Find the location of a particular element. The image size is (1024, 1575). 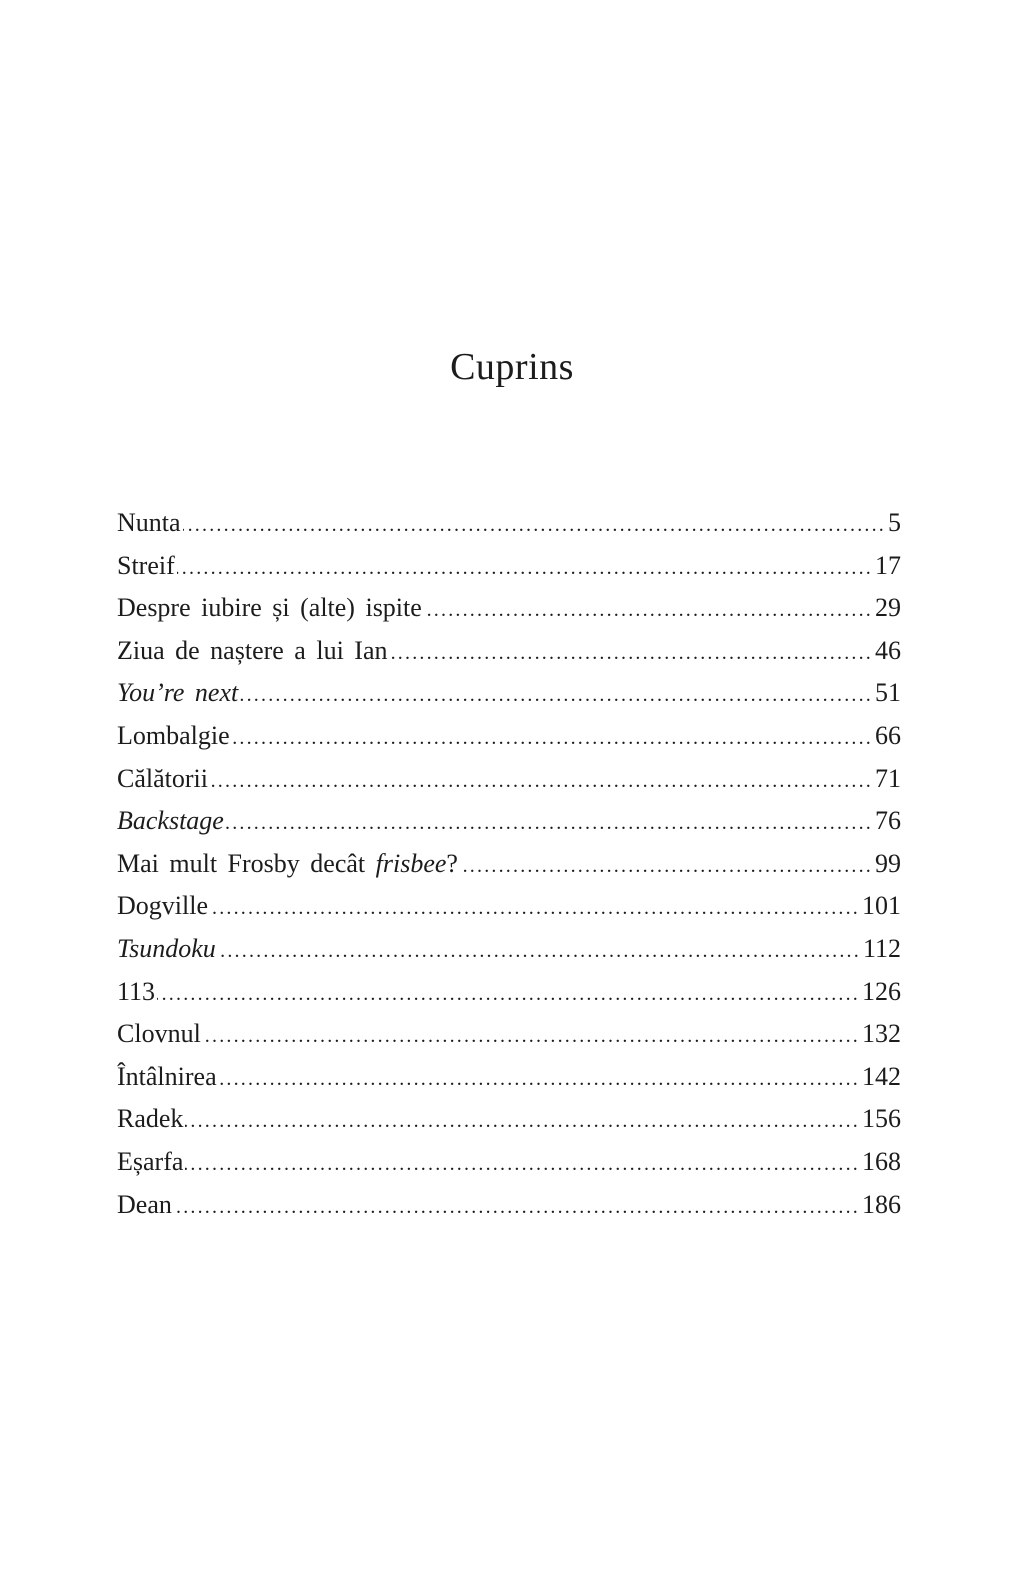

toc-entry-title: 113 is located at coordinates (136, 992).